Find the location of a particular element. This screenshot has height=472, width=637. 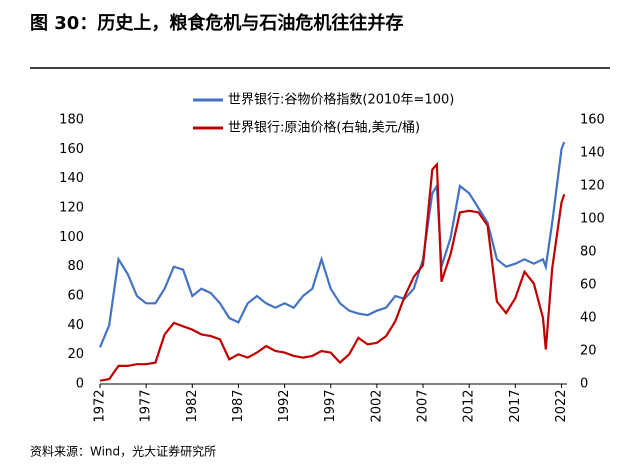

y-tick-label: 100 is located at coordinates (71, 237).